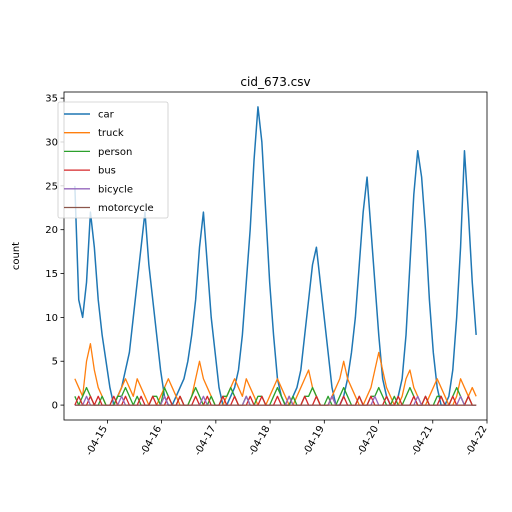 This screenshot has height=512, width=512. I want to click on series-line-truck, so click(275, 374).